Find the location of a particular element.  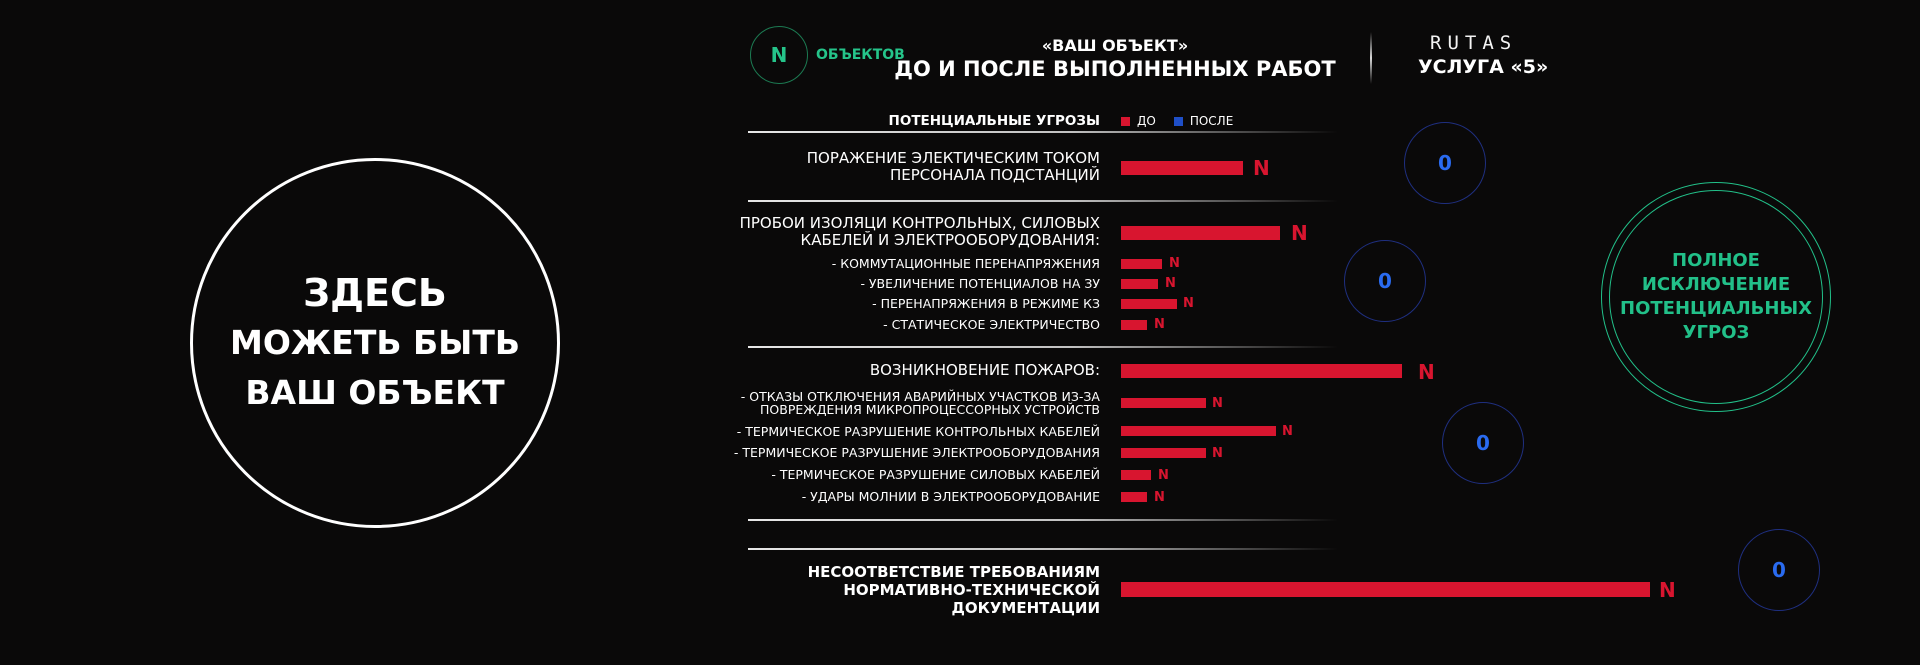

threat-electric-bar is located at coordinates (1182, 168).